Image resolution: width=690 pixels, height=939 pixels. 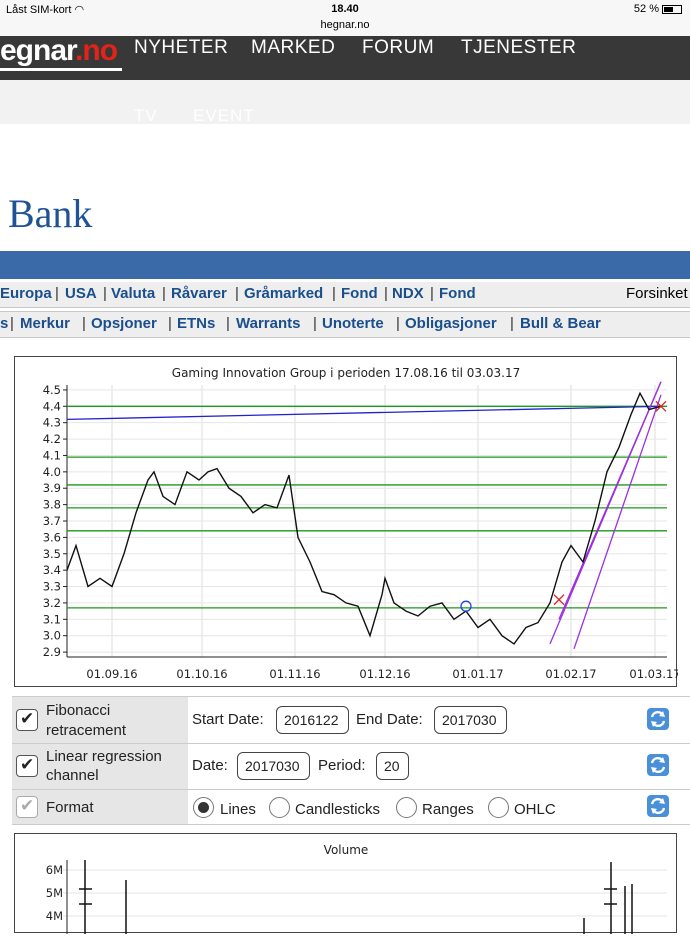 What do you see at coordinates (196, 323) in the screenshot?
I see `link-etns: ETNs` at bounding box center [196, 323].